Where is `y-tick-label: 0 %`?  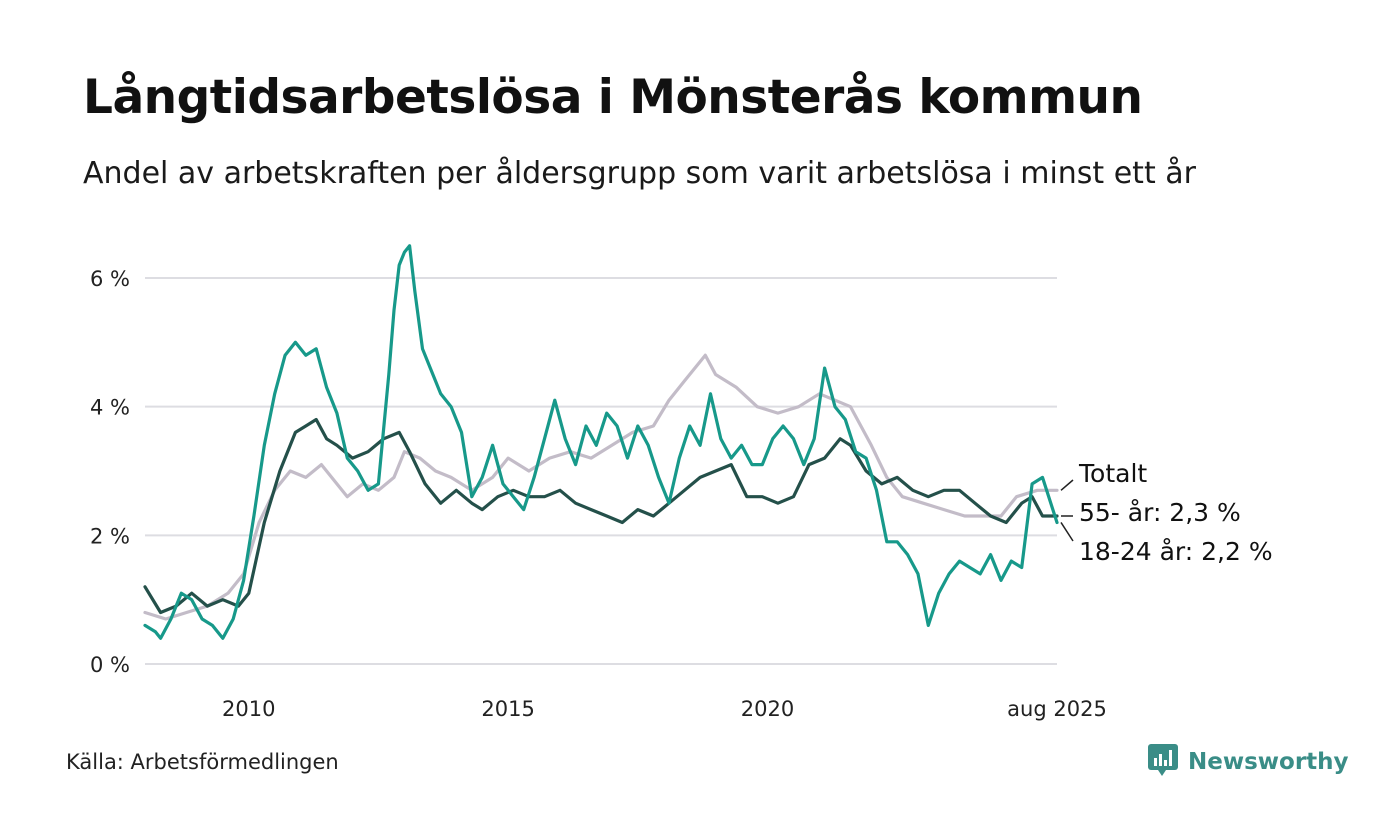 y-tick-label: 0 % is located at coordinates (110, 665).